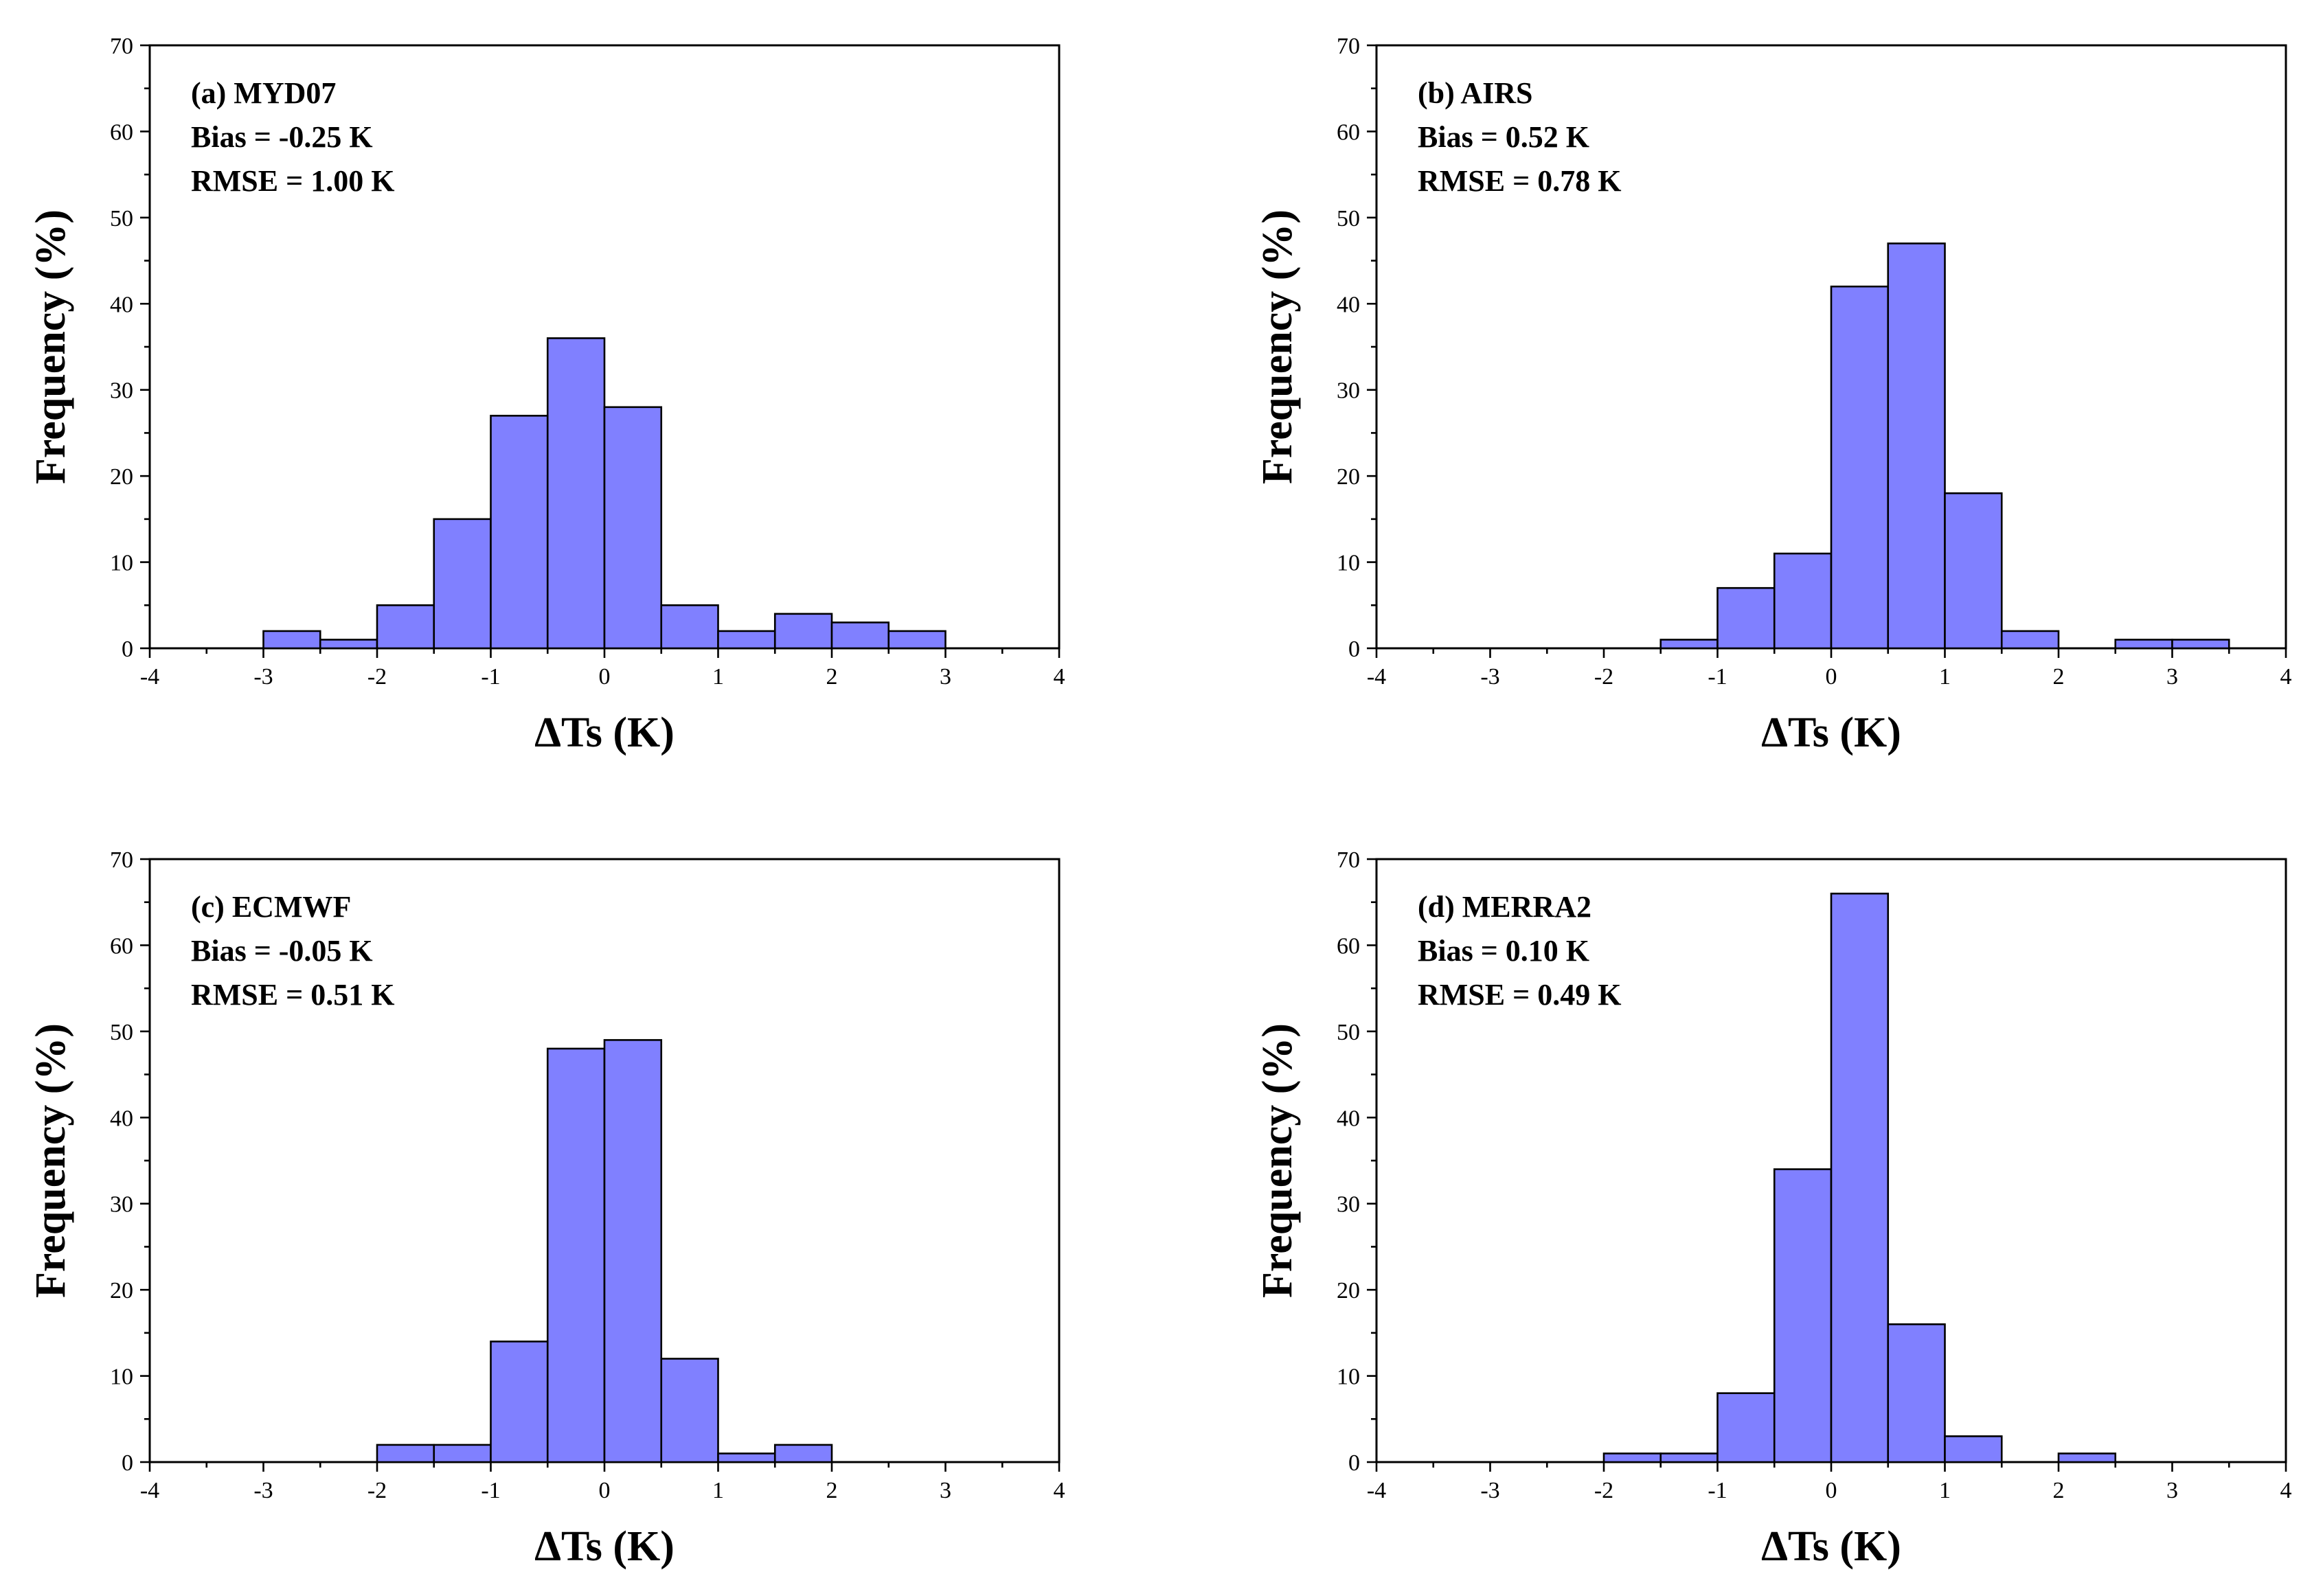 The image size is (2312, 1596). Describe the element at coordinates (1503, 137) in the screenshot. I see `bias-text: Bias = 0.52 K` at that location.